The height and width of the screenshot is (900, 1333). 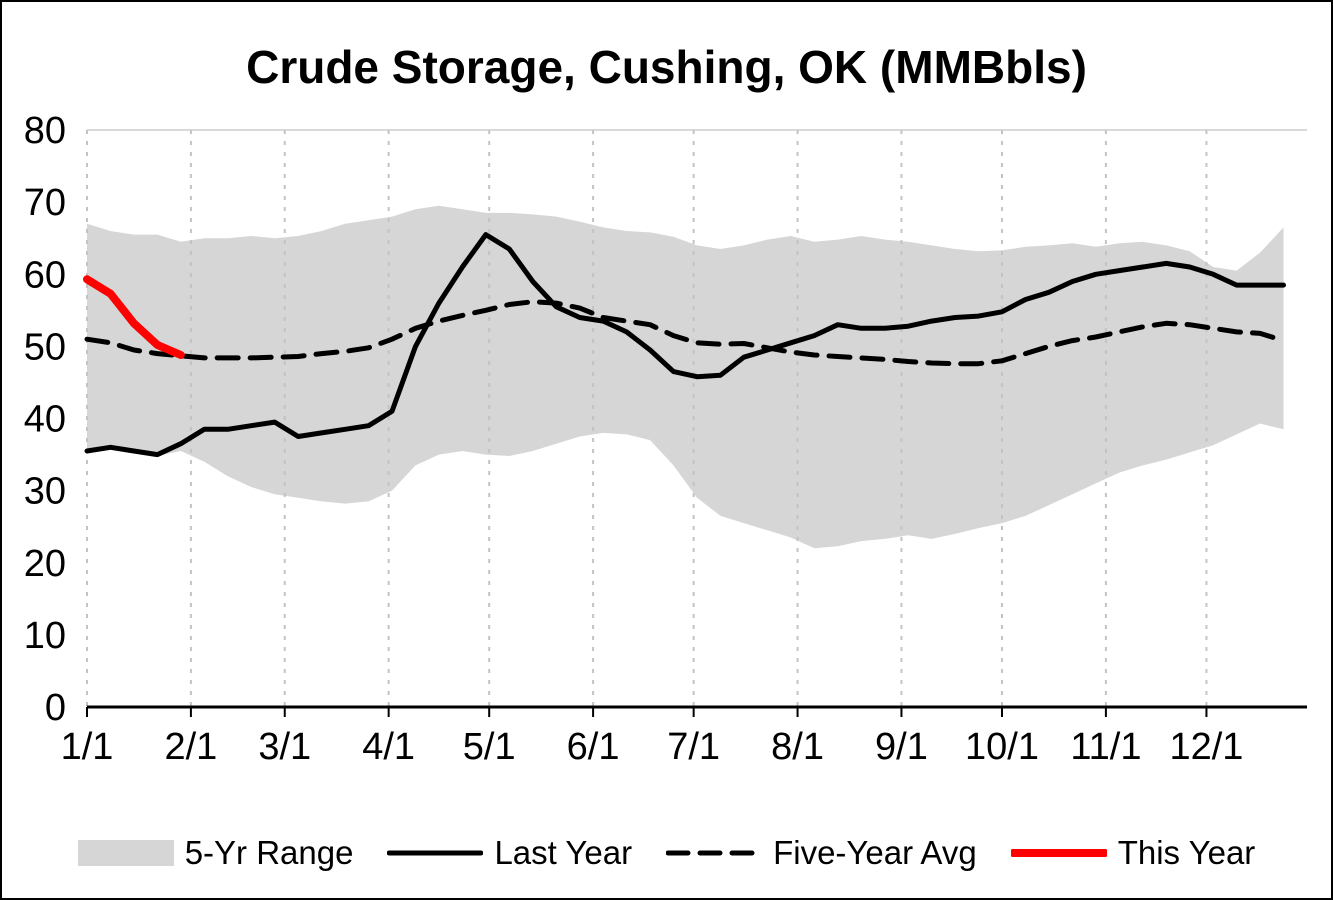 What do you see at coordinates (693, 747) in the screenshot?
I see `x-tick-label: 7/1` at bounding box center [693, 747].